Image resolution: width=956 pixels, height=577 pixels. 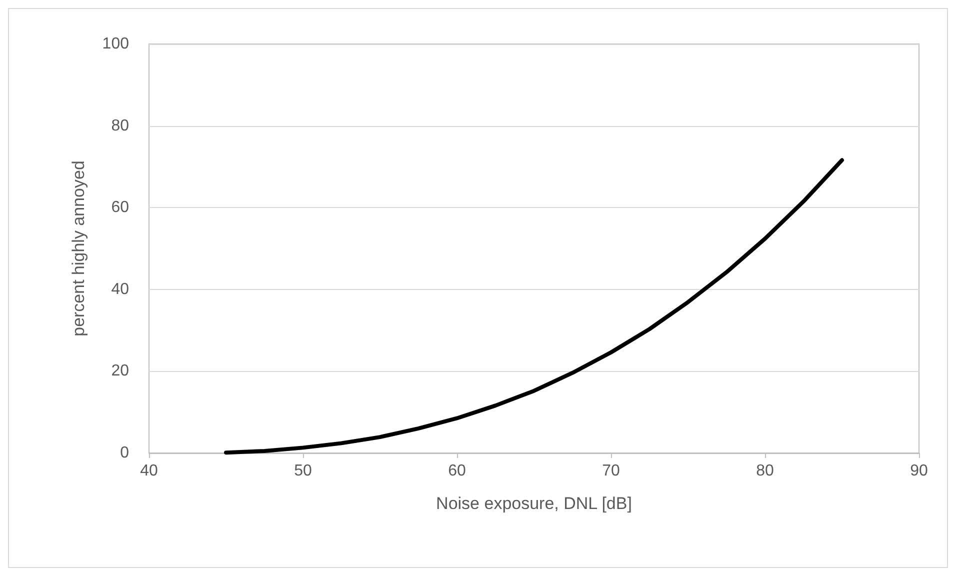 I want to click on y-tick-label: 60, so click(x=120, y=207).